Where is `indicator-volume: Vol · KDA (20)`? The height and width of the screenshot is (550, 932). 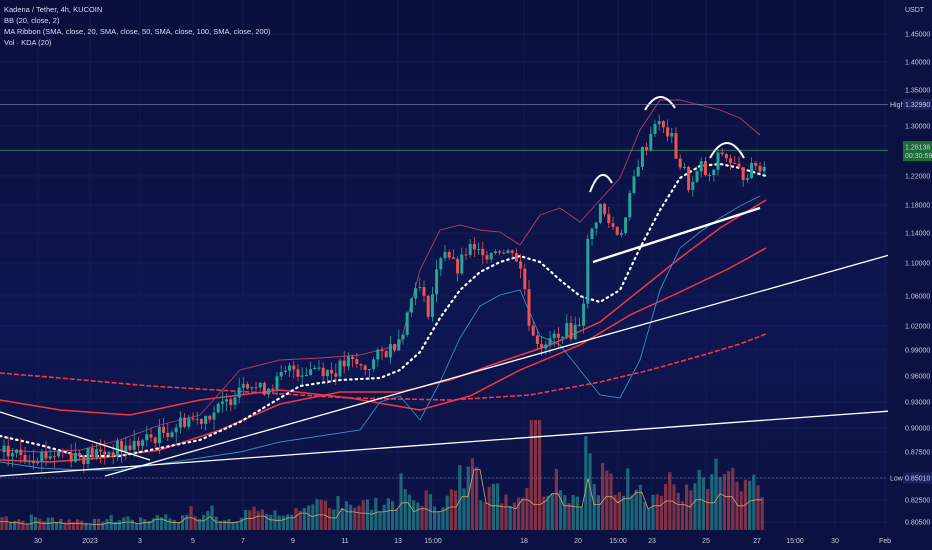
indicator-volume: Vol · KDA (20) is located at coordinates (28, 42).